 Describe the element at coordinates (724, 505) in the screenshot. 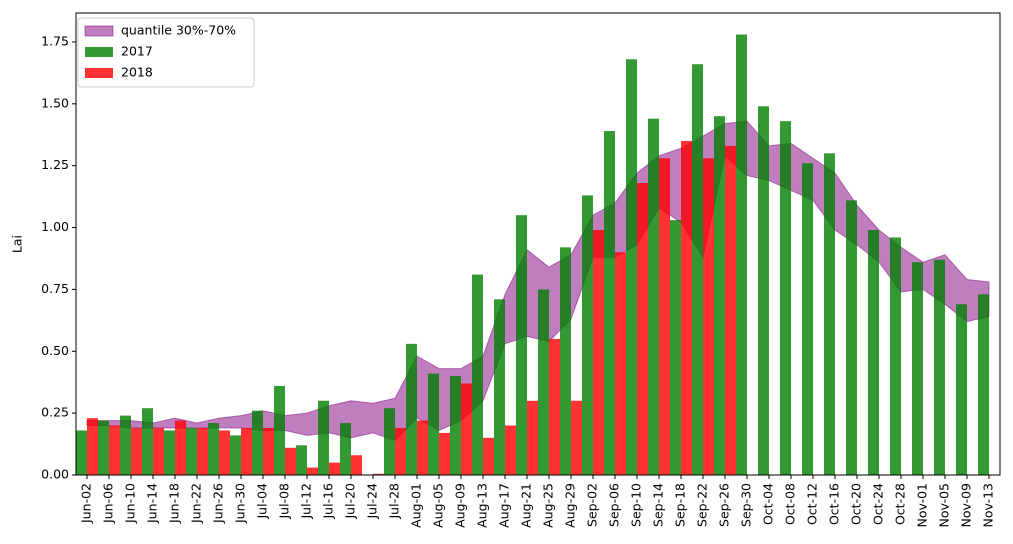

I see `x-tick-label: Sep-26` at that location.